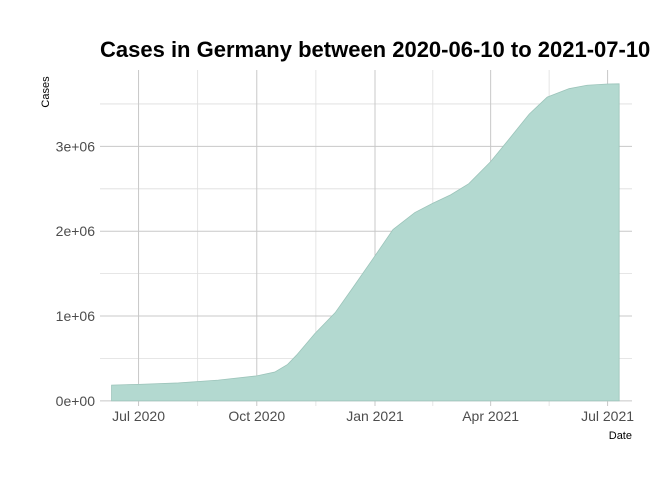 The height and width of the screenshot is (480, 672). Describe the element at coordinates (76, 231) in the screenshot. I see `y-tick-label: 2e+06` at that location.